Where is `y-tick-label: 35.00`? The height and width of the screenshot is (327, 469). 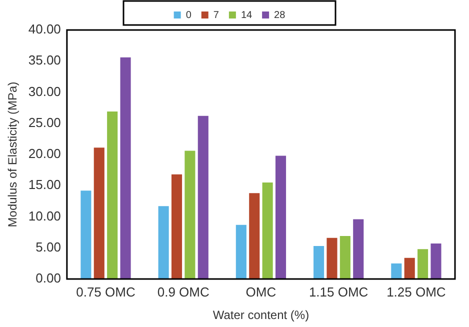
y-tick-label: 35.00 is located at coordinates (44, 60).